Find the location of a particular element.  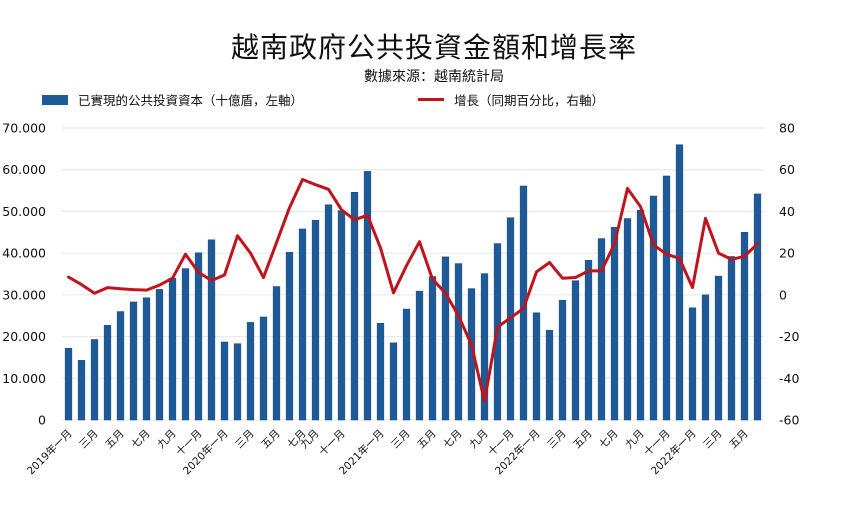

right-axis-tick-label: 80 is located at coordinates (787, 128).